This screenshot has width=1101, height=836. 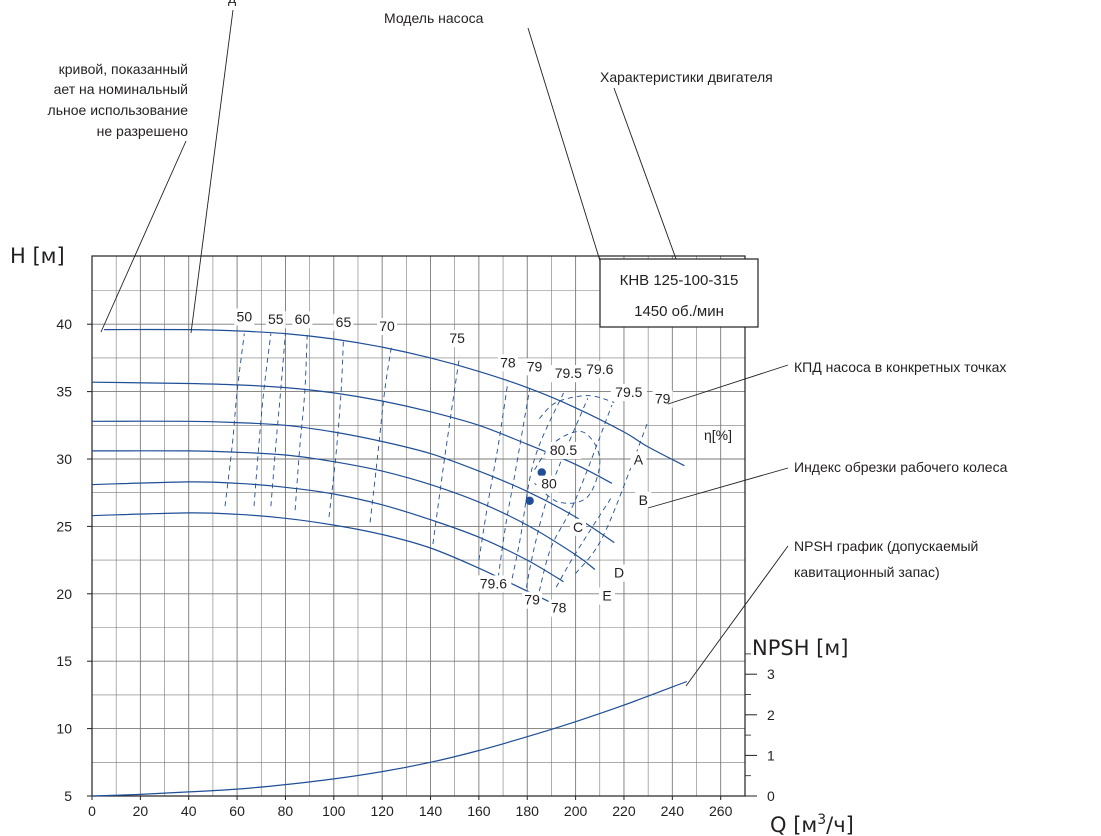 I want to click on pump-model-value: КНВ 125-100-315, so click(x=679, y=280).